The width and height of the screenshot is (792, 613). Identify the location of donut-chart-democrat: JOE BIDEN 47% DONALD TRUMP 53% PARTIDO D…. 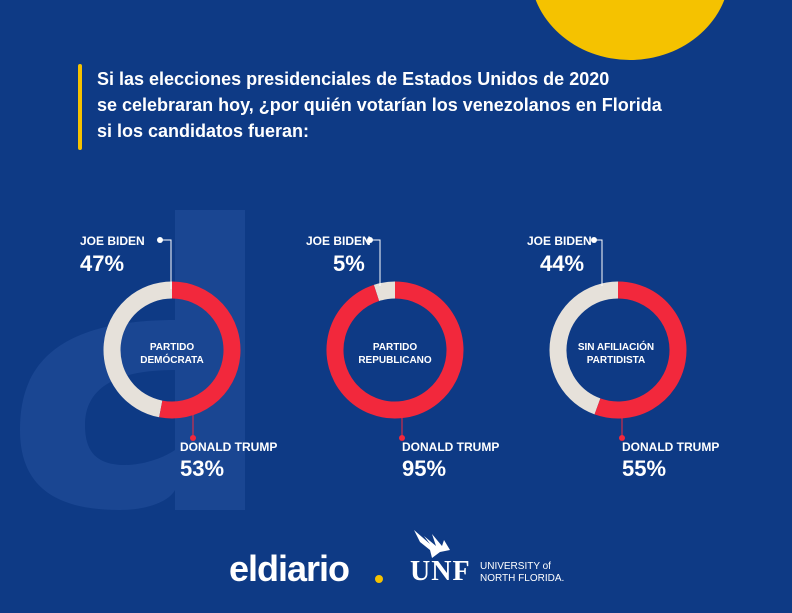
(200, 360).